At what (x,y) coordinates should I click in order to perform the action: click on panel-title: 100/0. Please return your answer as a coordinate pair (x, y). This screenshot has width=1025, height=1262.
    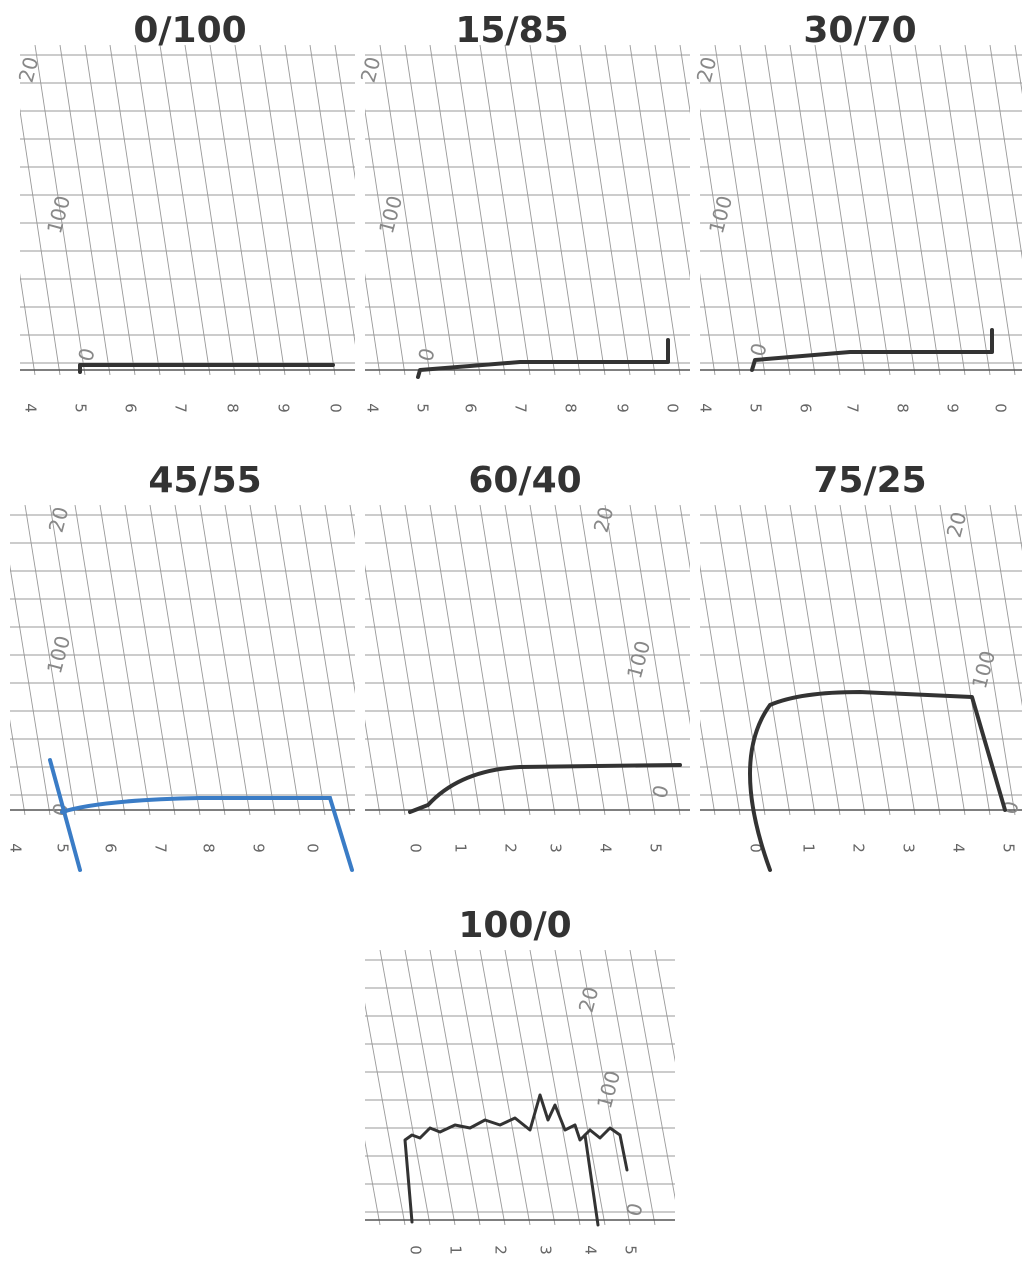
    Looking at the image, I should click on (514, 925).